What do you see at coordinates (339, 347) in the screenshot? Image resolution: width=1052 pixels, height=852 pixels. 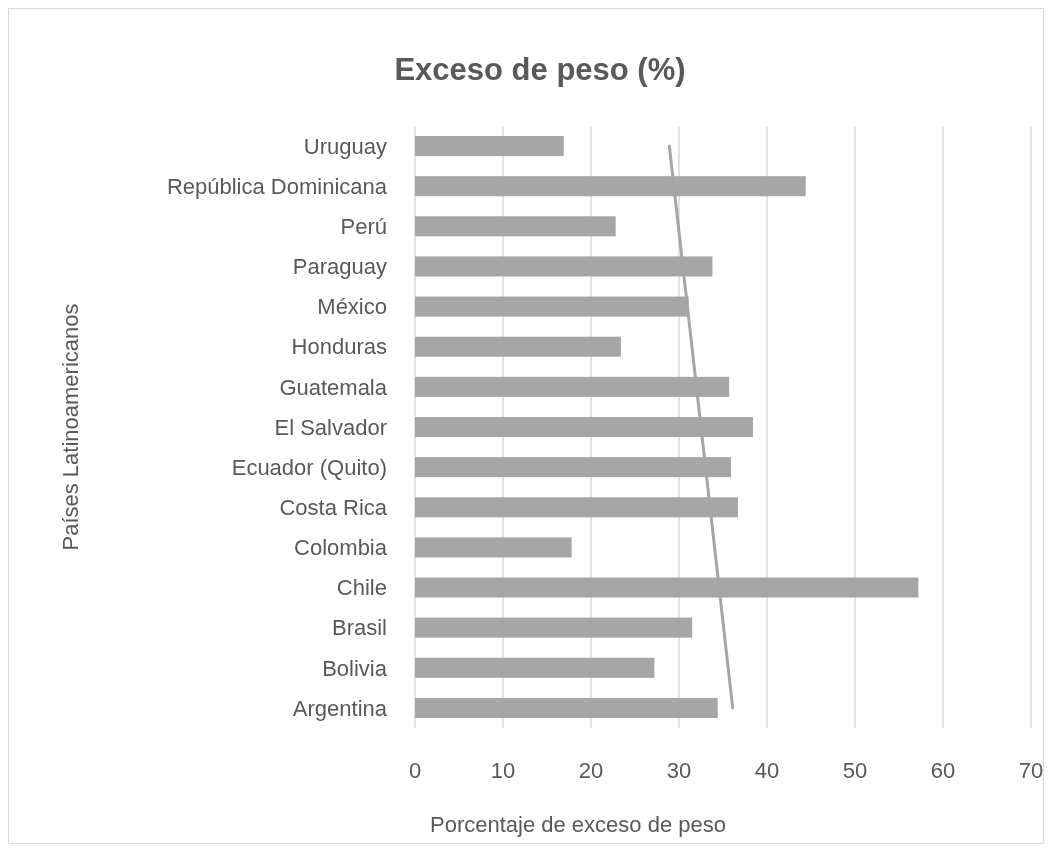 I see `y-tick-label: Honduras` at bounding box center [339, 347].